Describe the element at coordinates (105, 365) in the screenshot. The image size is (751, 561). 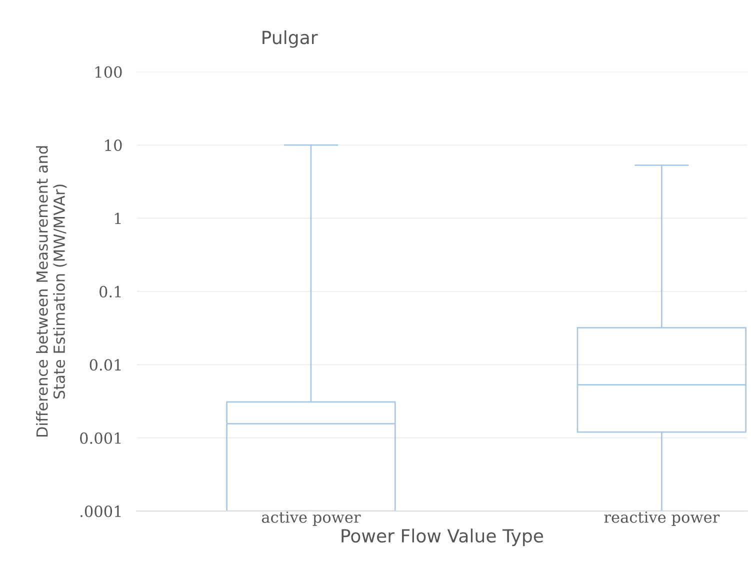
I see `y-tick-label: 0.01` at that location.